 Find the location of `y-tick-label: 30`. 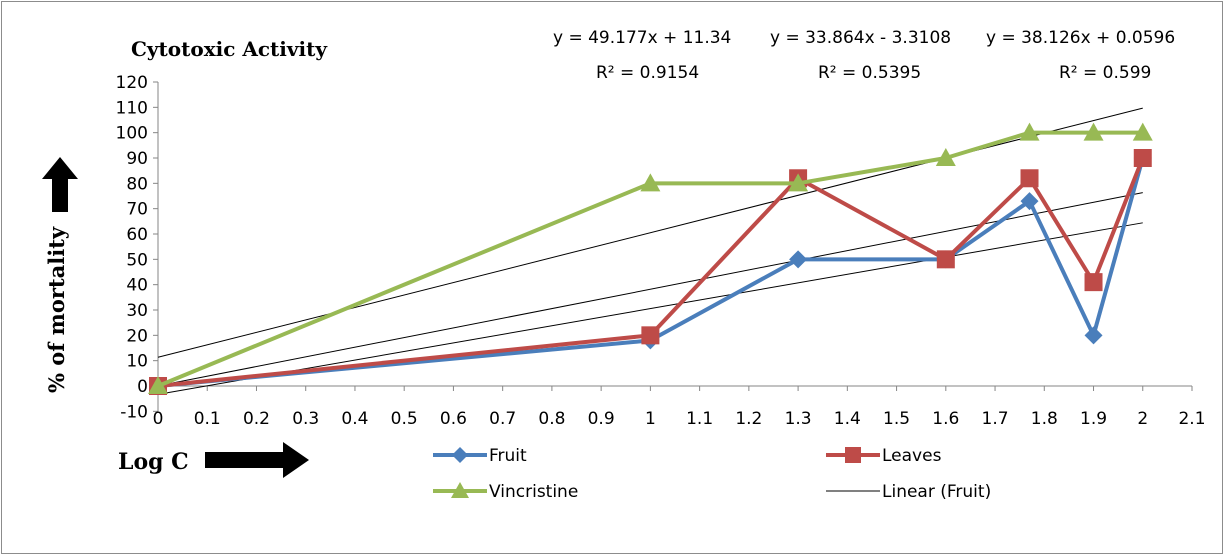

y-tick-label: 30 is located at coordinates (137, 311).